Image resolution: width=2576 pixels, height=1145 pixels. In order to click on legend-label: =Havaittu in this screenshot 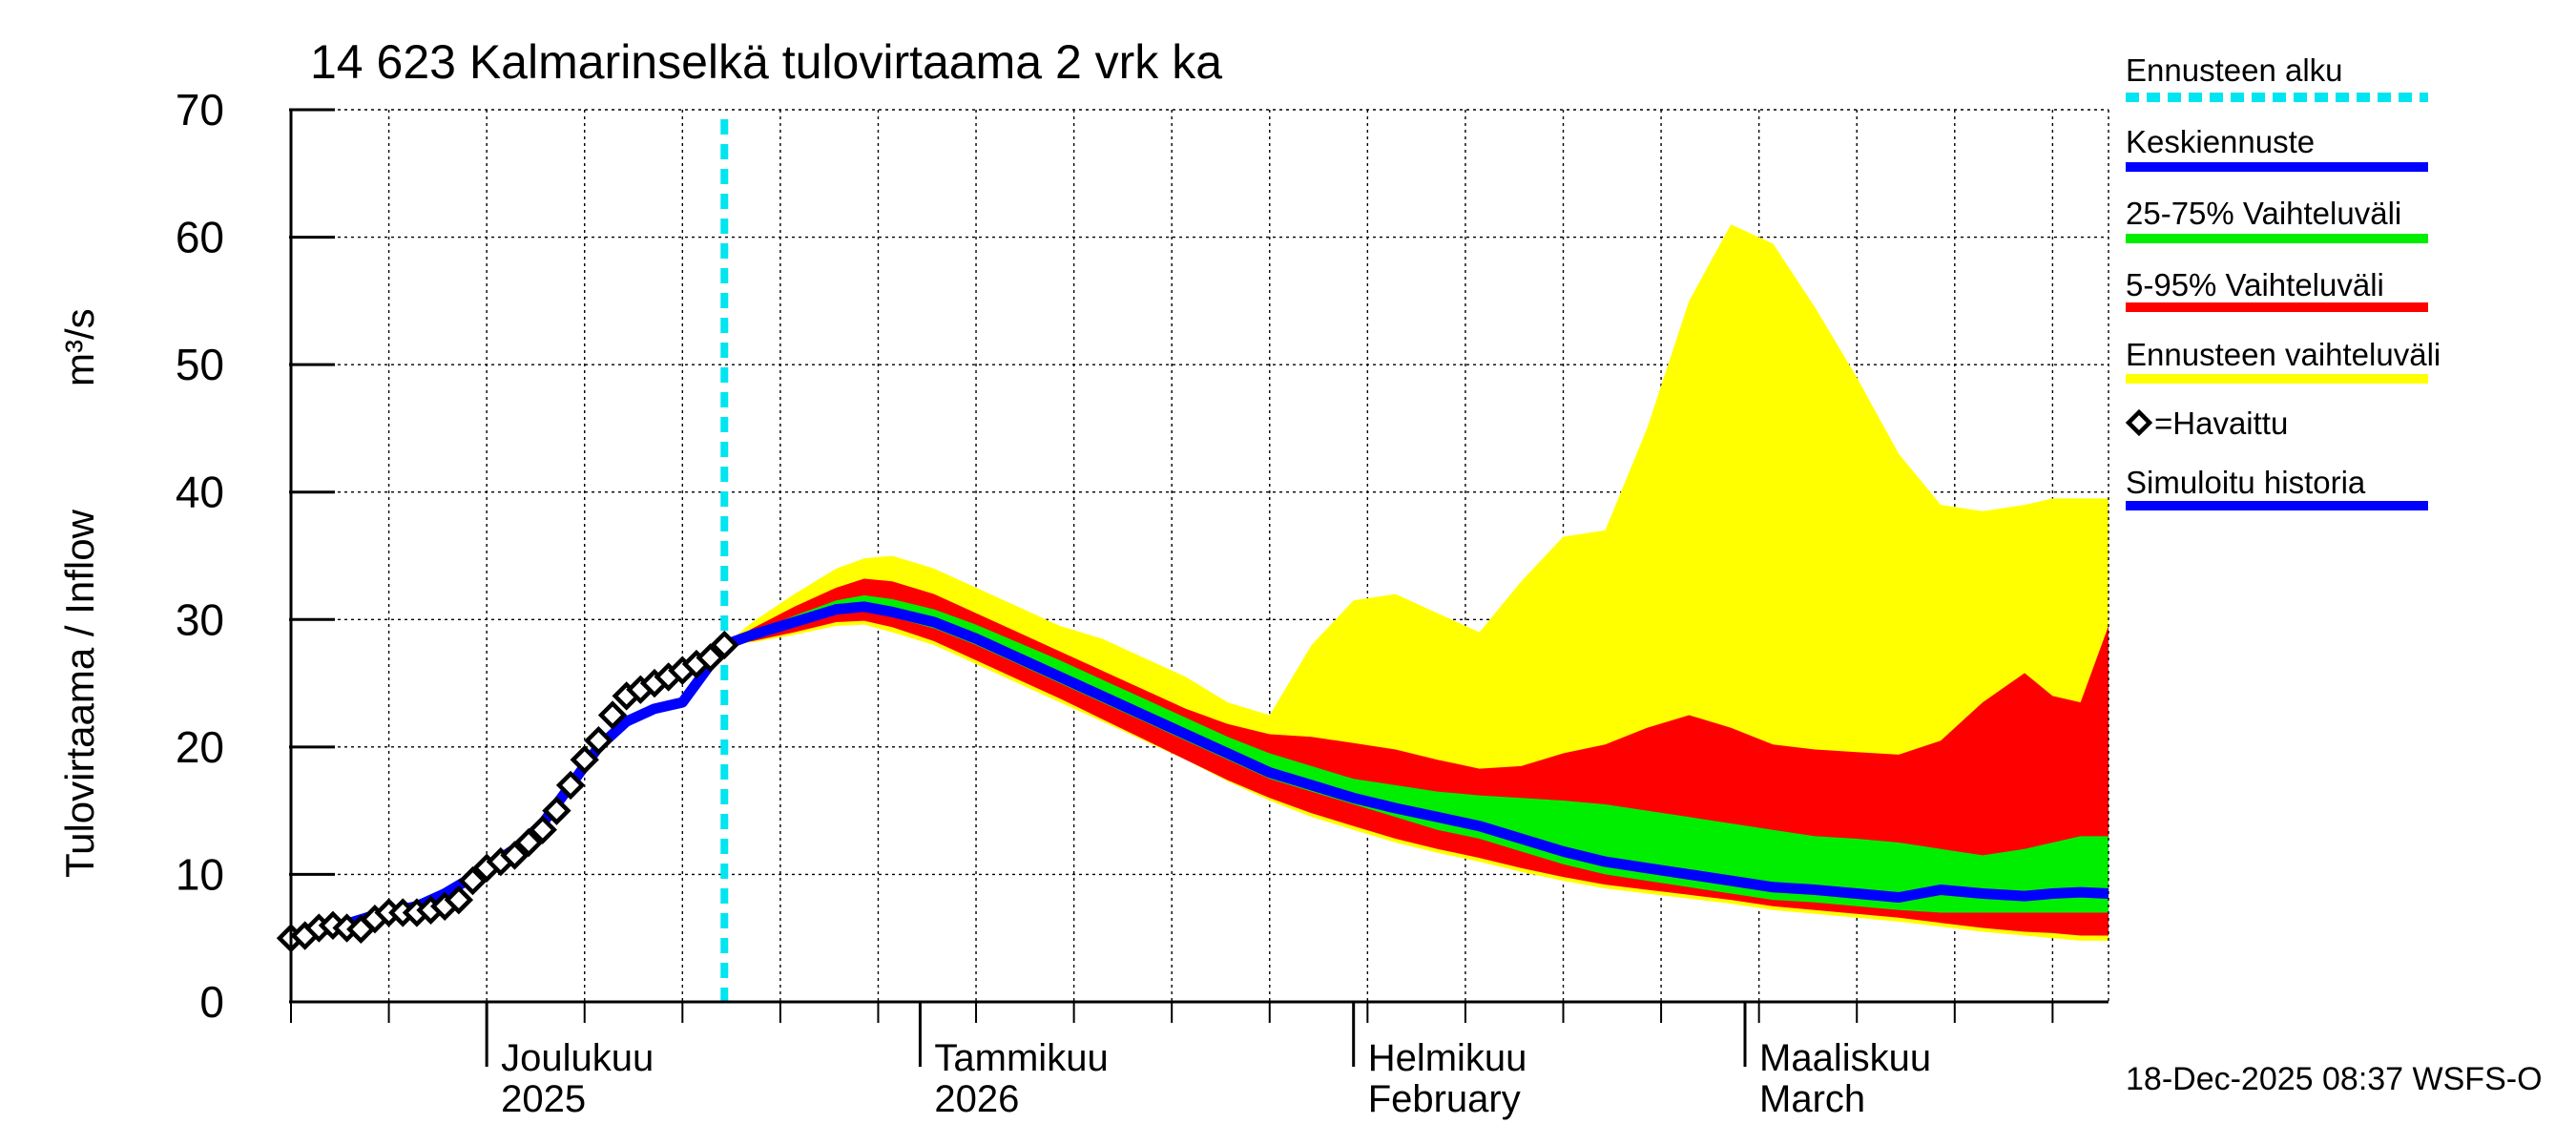, I will do `click(2221, 423)`.